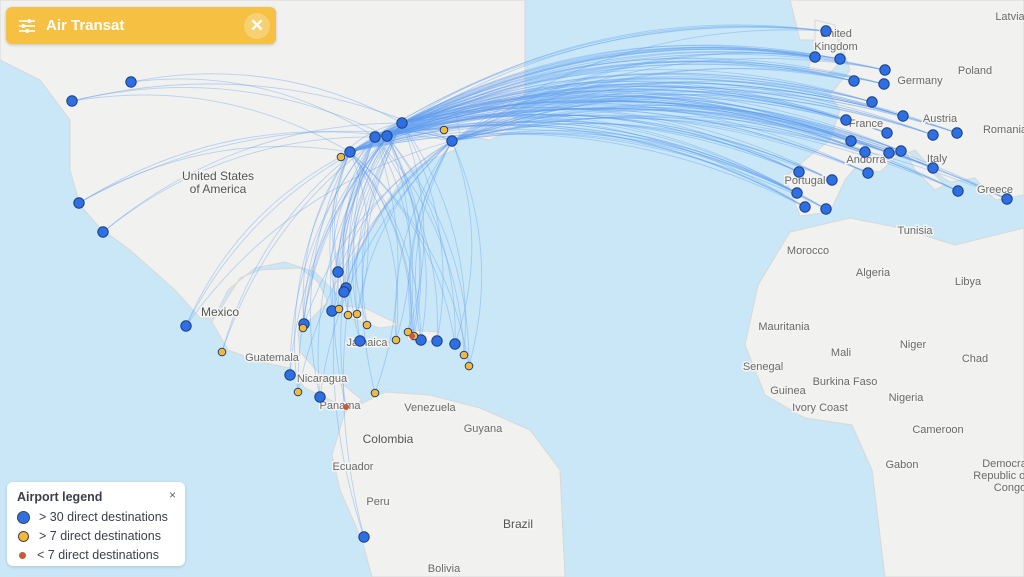  Describe the element at coordinates (968, 282) in the screenshot. I see `map-label: Libya` at that location.